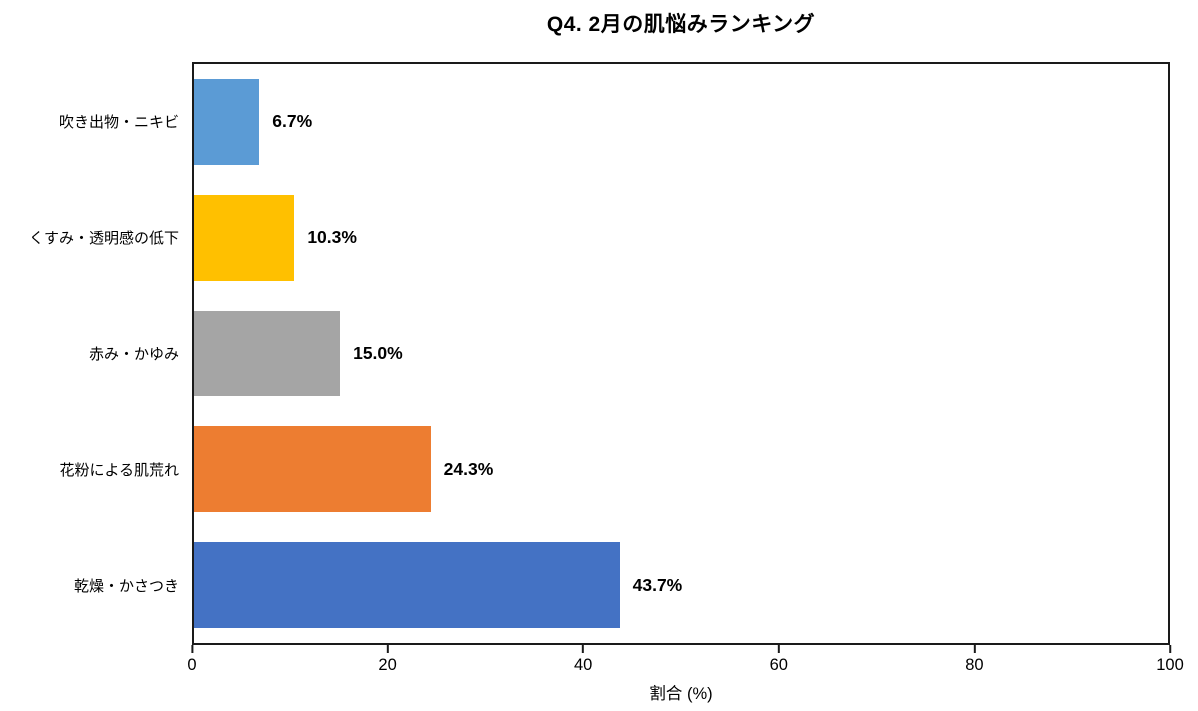  Describe the element at coordinates (583, 665) in the screenshot. I see `tick-label: 40` at that location.